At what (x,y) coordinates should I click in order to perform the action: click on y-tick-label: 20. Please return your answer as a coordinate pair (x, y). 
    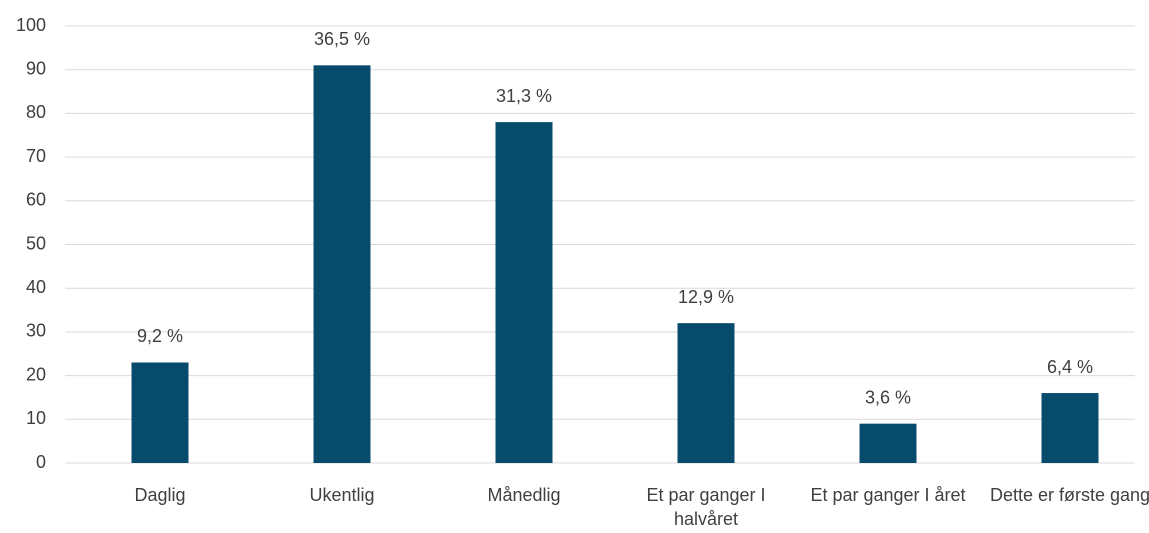
    Looking at the image, I should click on (36, 374).